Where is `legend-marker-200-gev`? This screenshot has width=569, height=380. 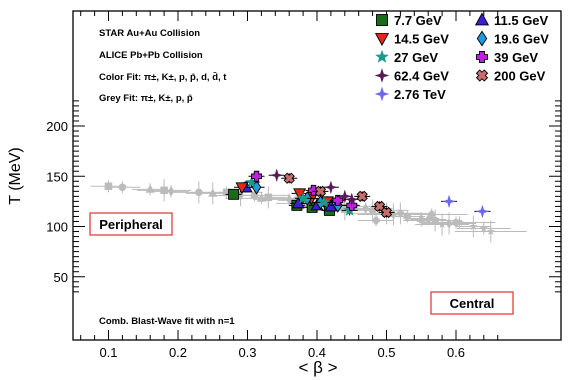 legend-marker-200-gev is located at coordinates (482, 75).